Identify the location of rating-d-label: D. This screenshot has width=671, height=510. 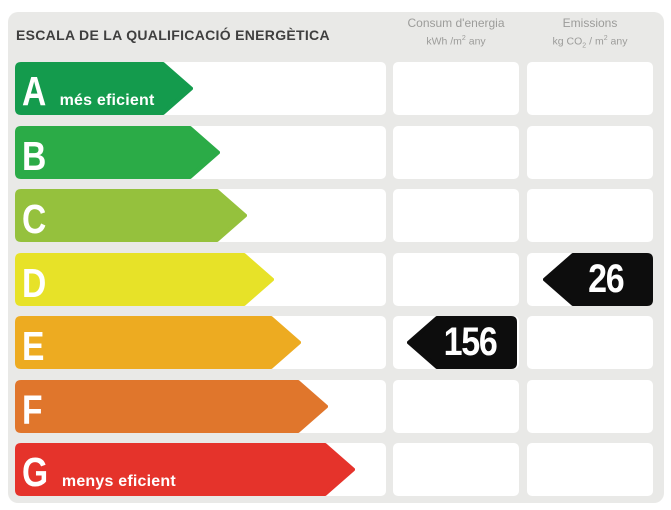
(41, 282).